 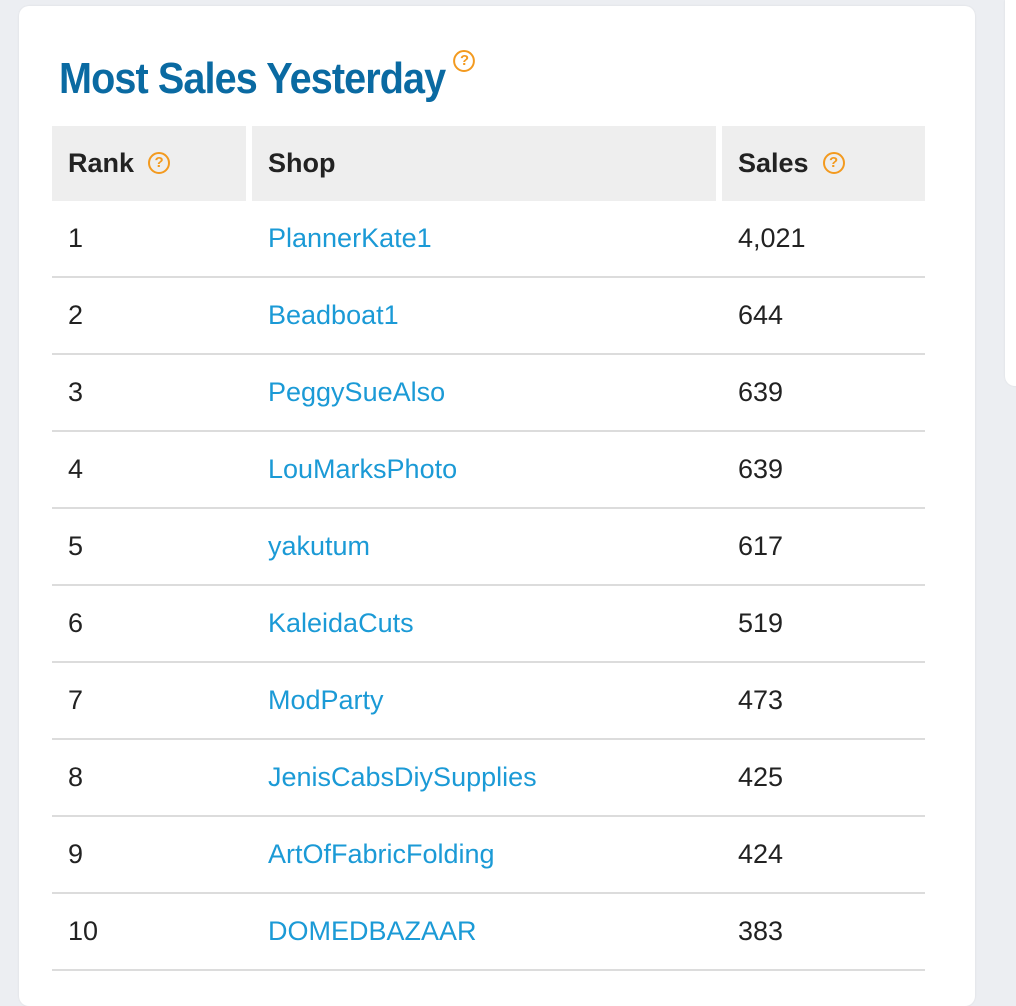 What do you see at coordinates (402, 777) in the screenshot?
I see `shop-link: JenisCabsDiySupplies` at bounding box center [402, 777].